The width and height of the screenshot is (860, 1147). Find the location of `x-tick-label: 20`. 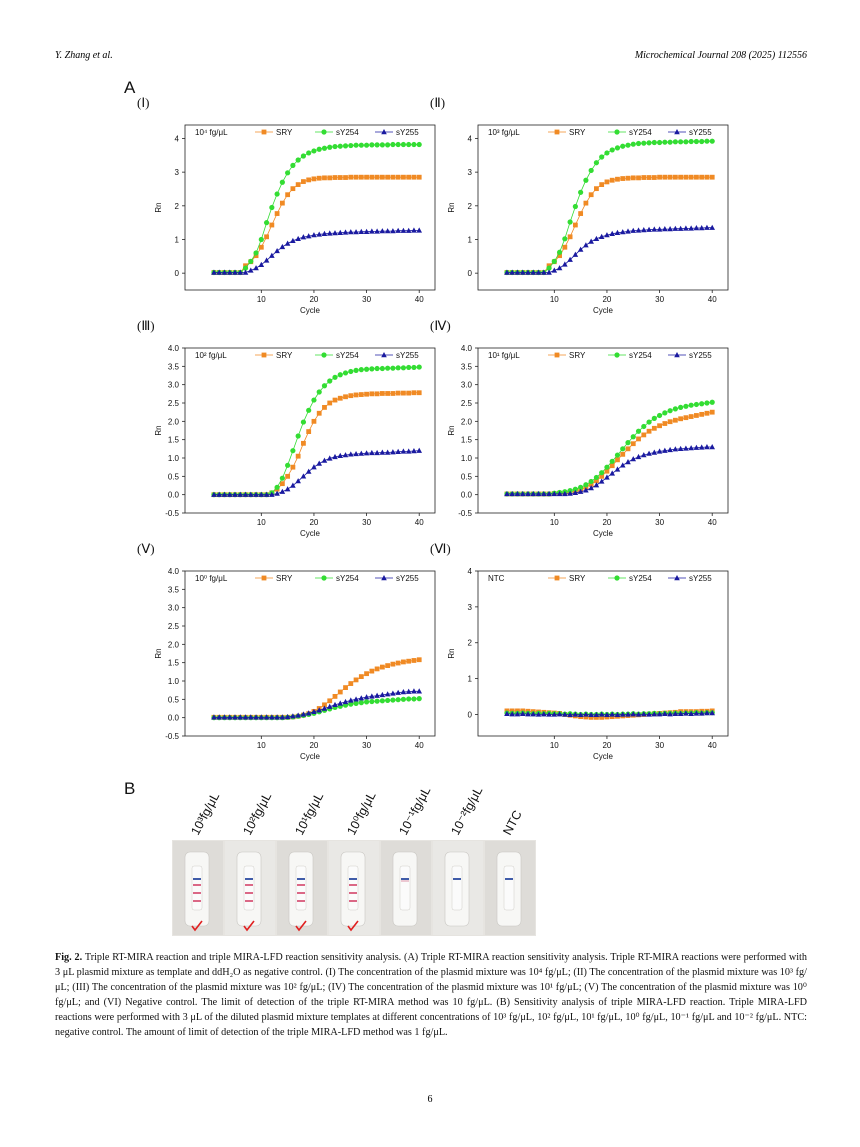

x-tick-label: 20 is located at coordinates (606, 299).